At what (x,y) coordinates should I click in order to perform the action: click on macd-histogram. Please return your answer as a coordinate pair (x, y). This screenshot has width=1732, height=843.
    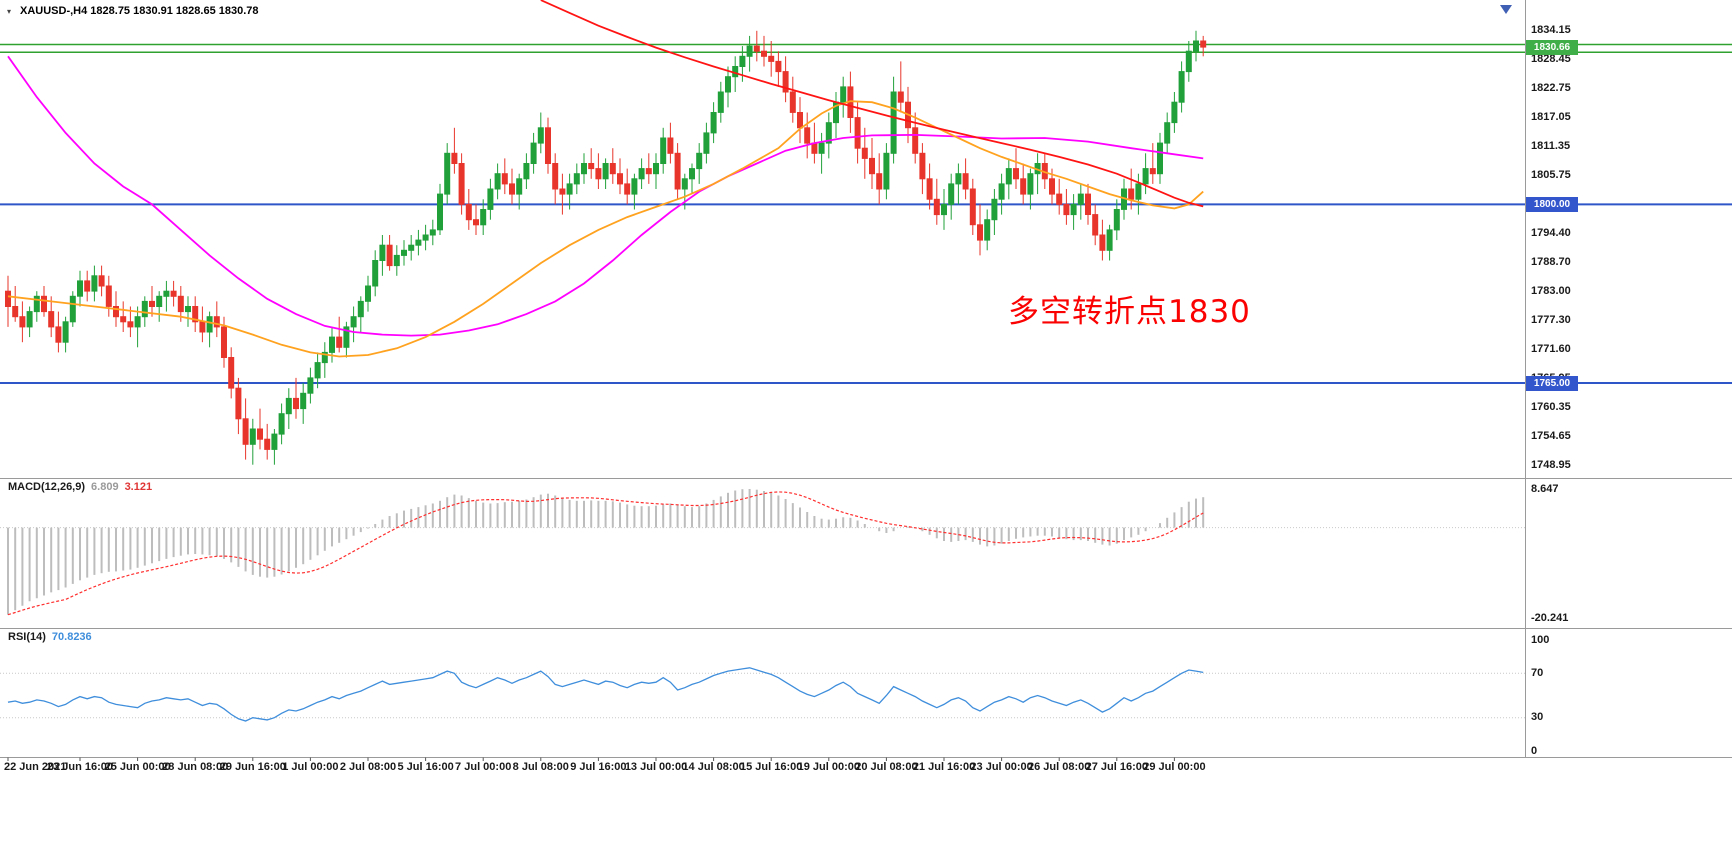
    Looking at the image, I should click on (606, 552).